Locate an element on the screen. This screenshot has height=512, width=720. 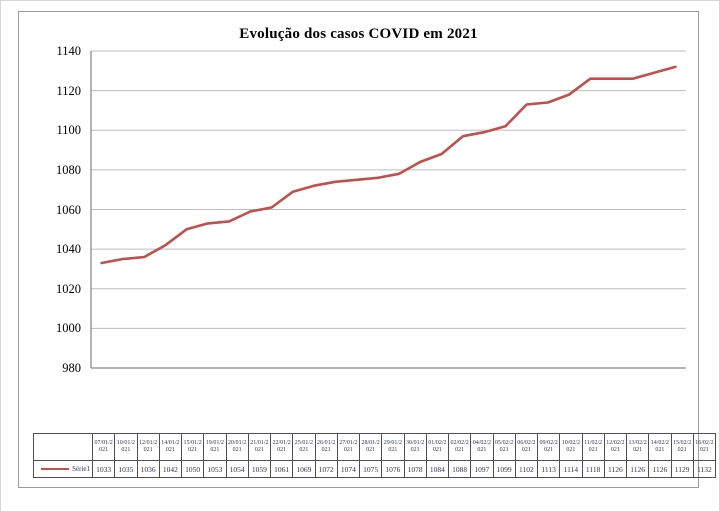
date-header-cell: 15/01/2 021 is located at coordinates (192, 447).